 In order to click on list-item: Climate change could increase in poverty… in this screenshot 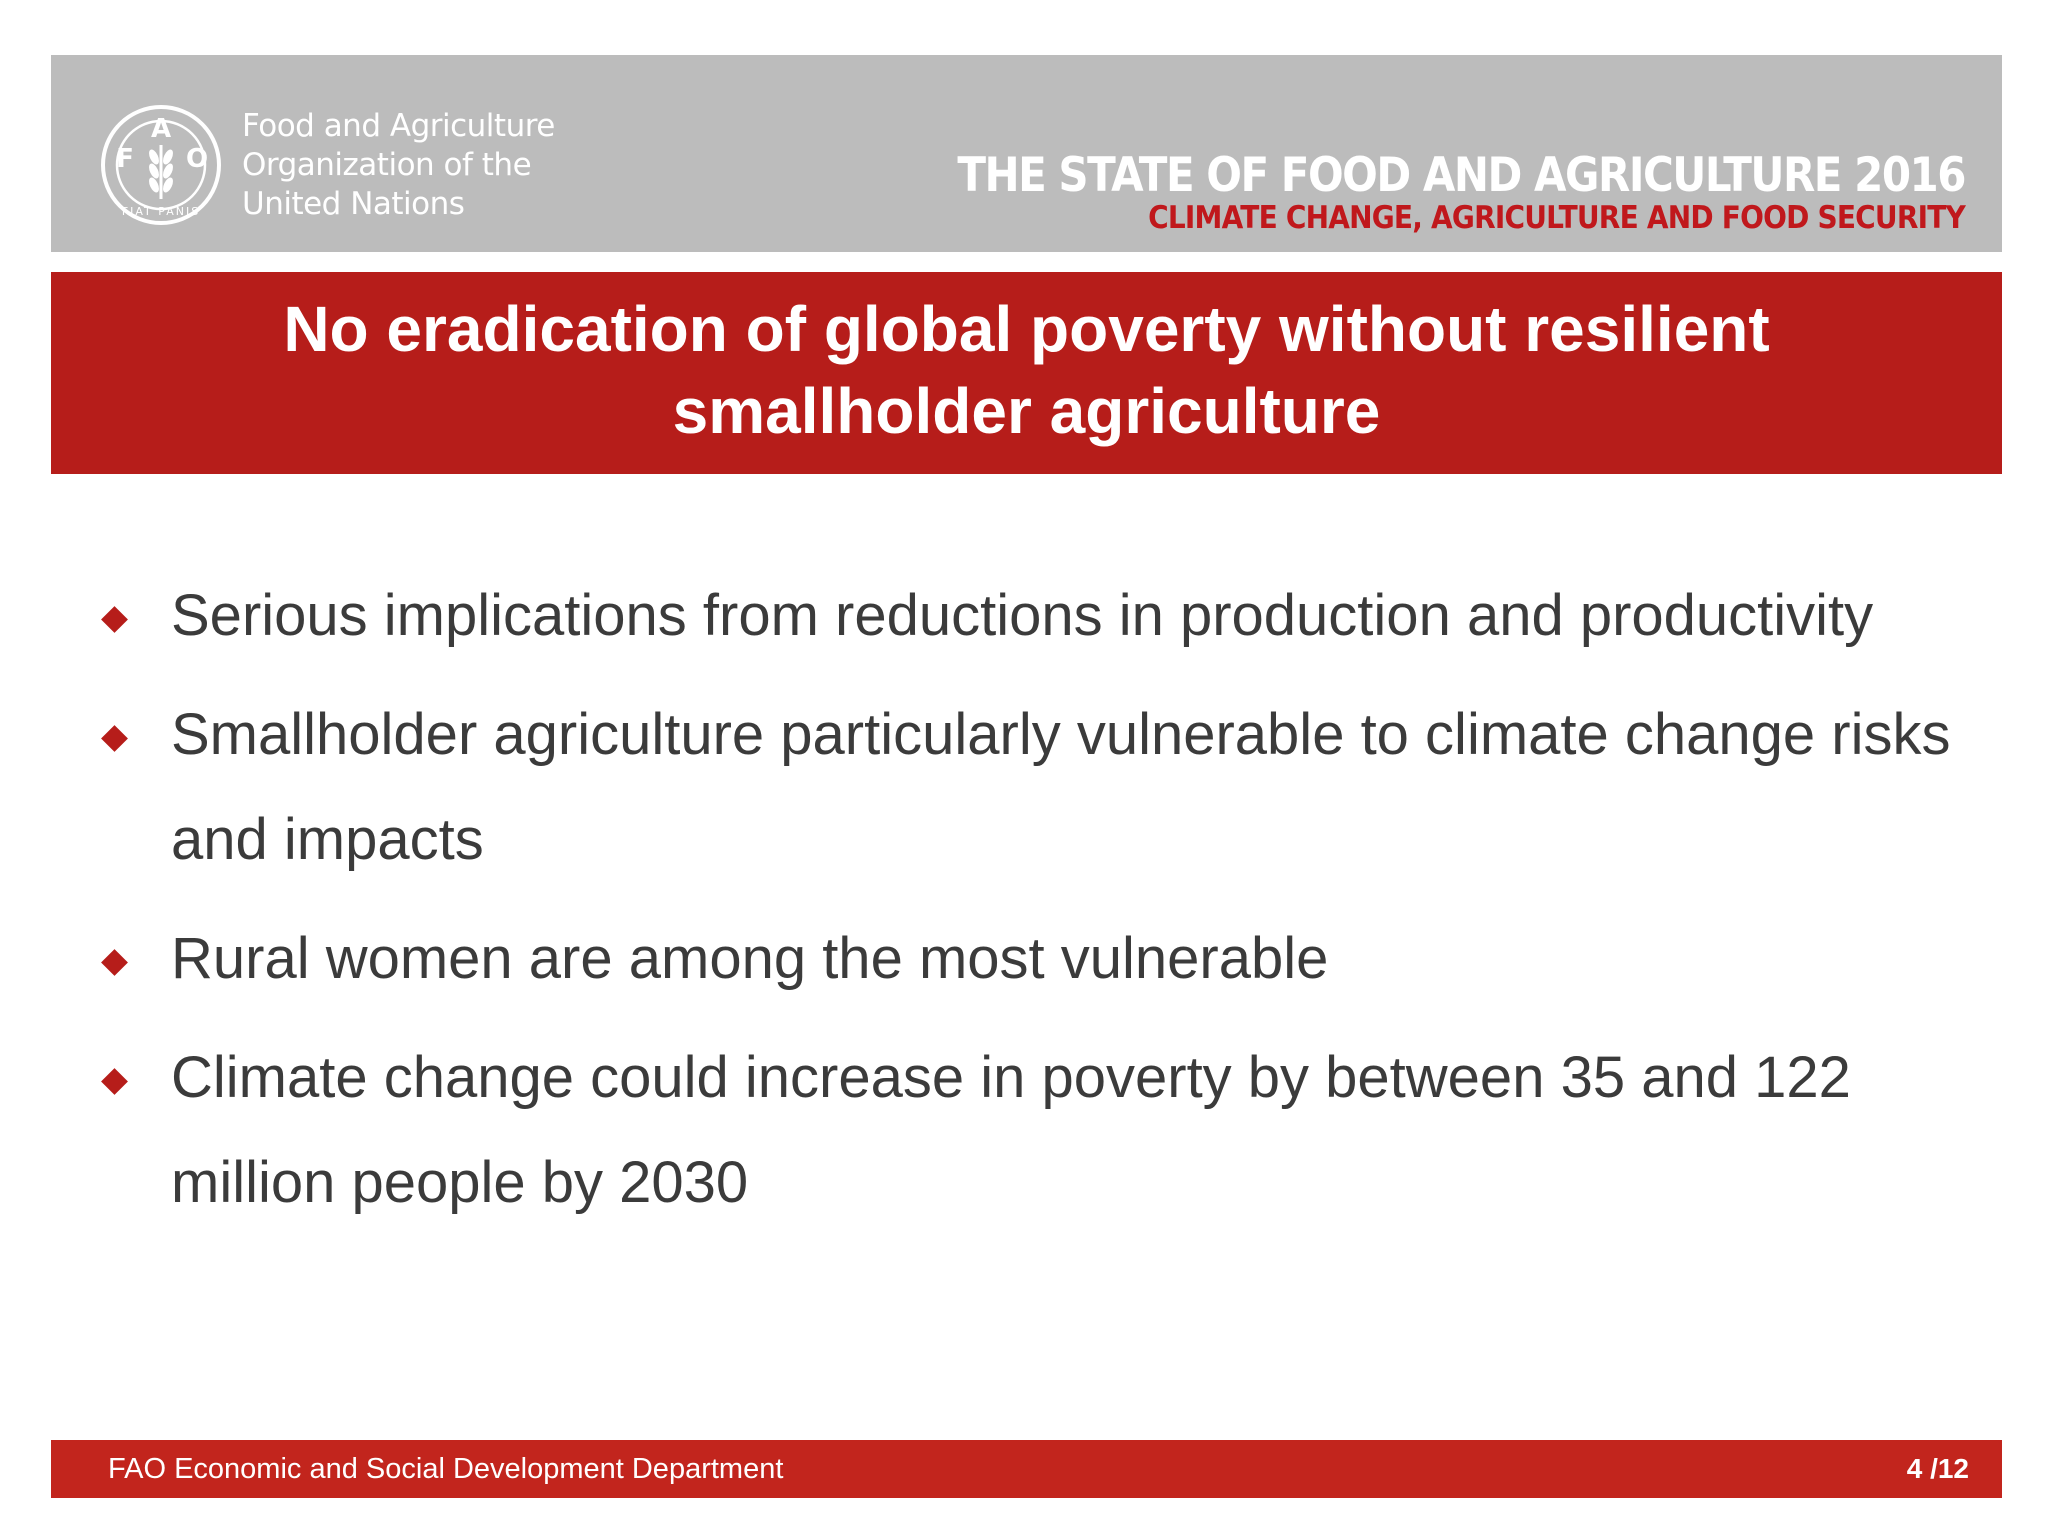, I will do `click(1040, 1130)`.